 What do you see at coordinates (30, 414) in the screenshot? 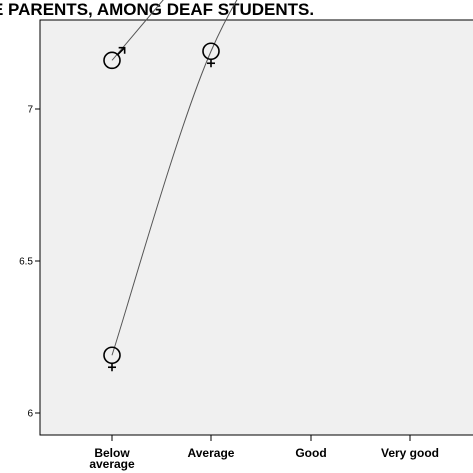
I see `y-tick-label: 6` at bounding box center [30, 414].